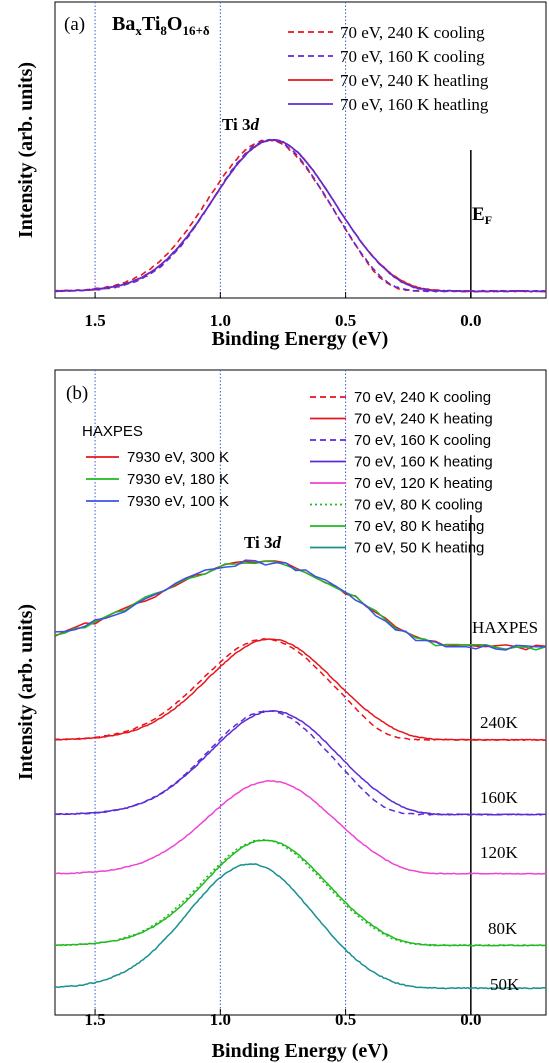  What do you see at coordinates (282, 1019) in the screenshot?
I see `panel-b-x-ticks: 1.5 1.0 0.5 0.0` at bounding box center [282, 1019].